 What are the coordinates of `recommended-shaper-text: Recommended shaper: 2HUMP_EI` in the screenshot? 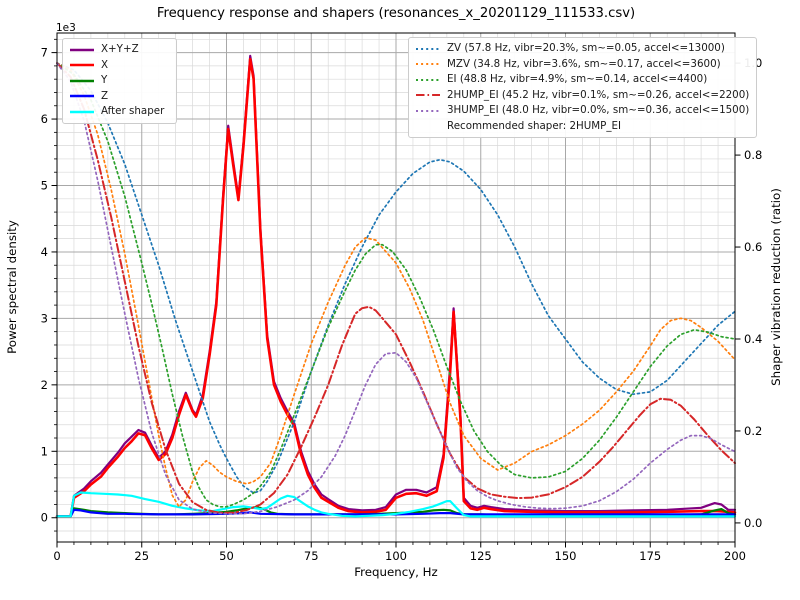 It's located at (534, 125).